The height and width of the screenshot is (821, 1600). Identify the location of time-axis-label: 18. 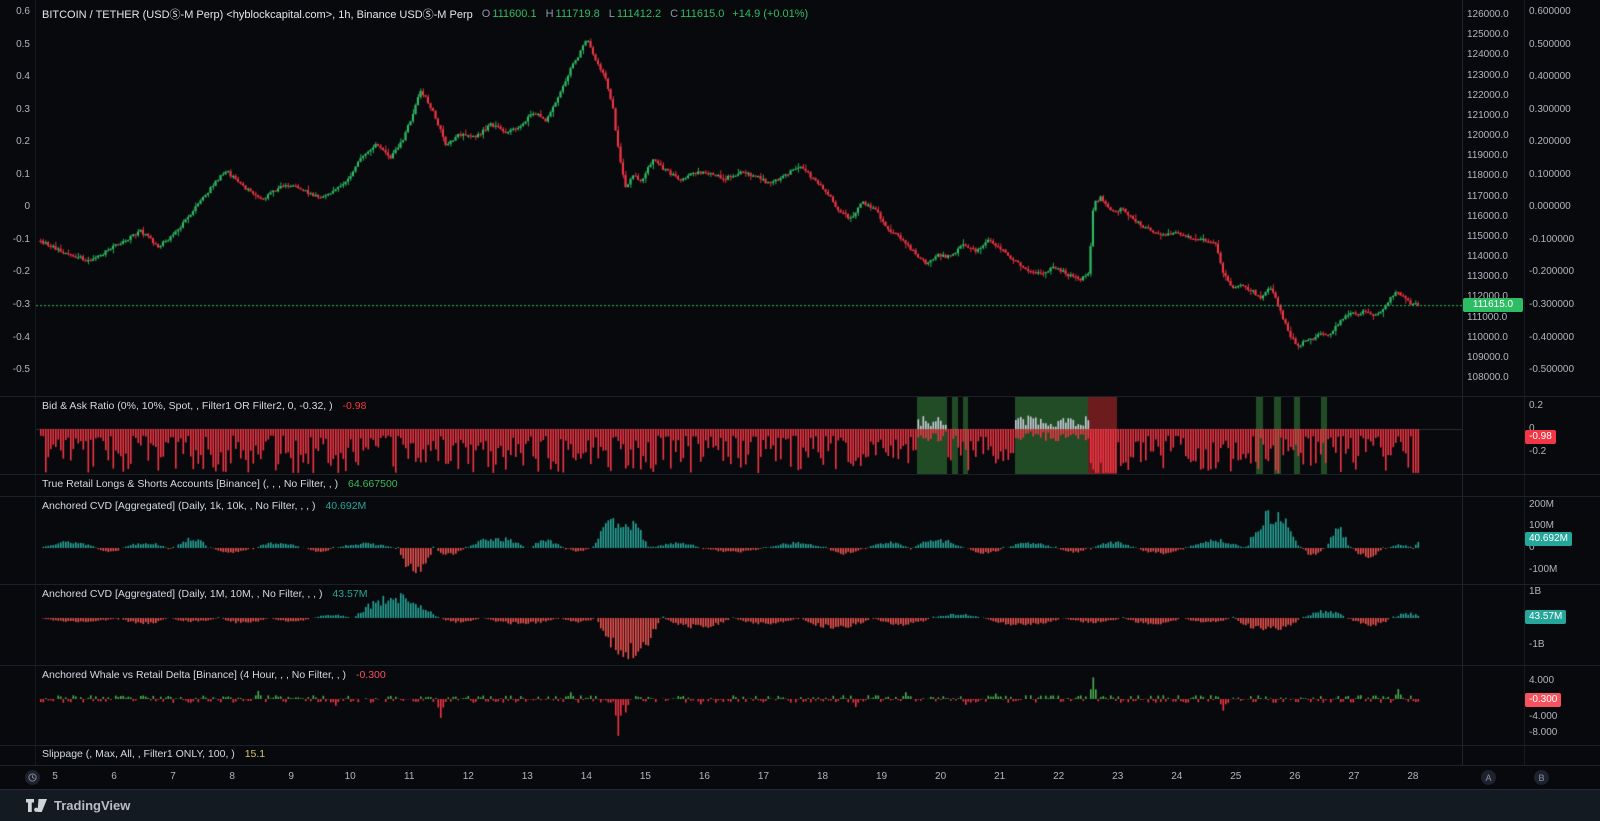
(822, 776).